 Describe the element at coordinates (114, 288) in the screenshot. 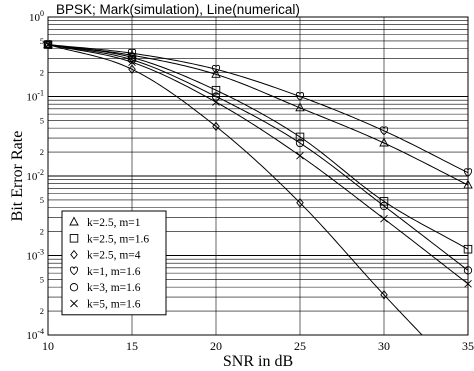

I see `legend-label: k=3, m=1.6` at that location.